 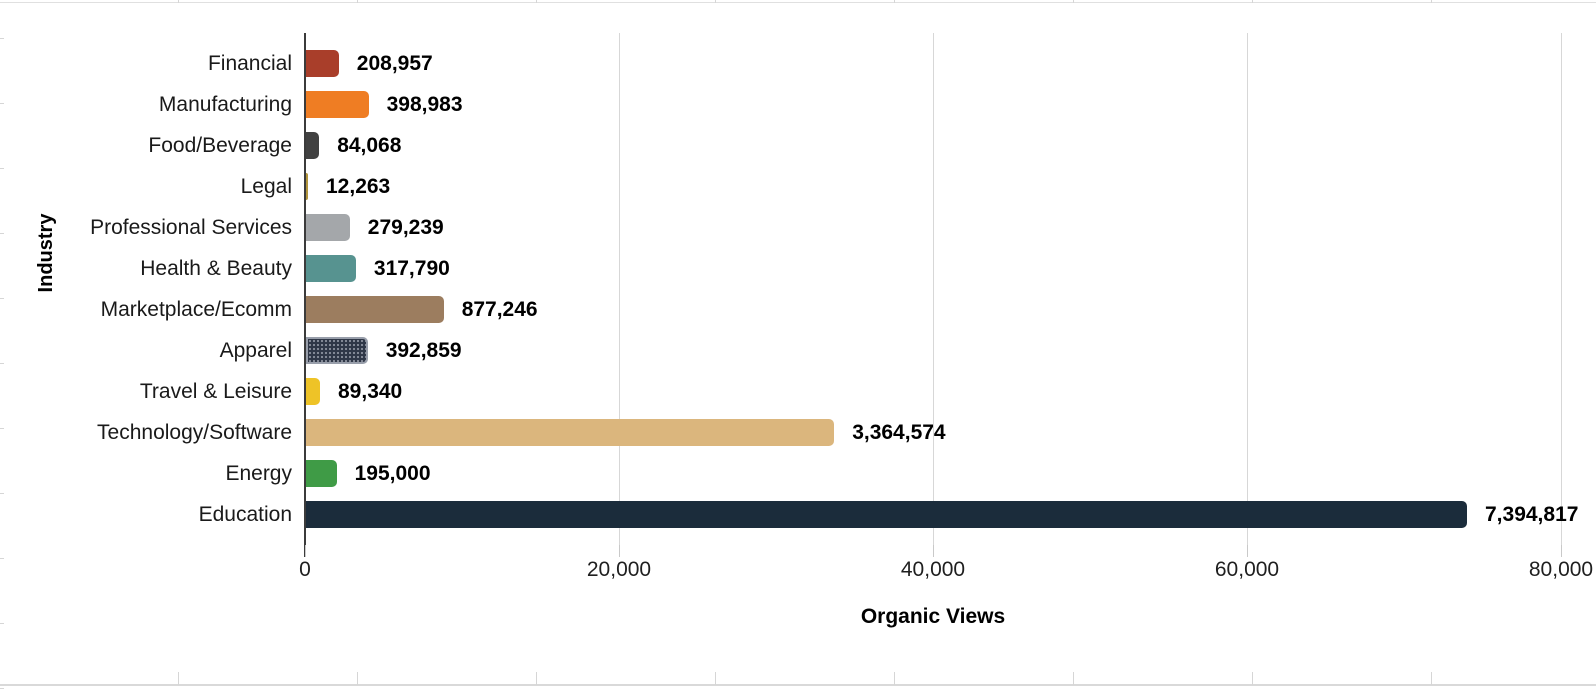 I want to click on value-label: 89,340, so click(x=370, y=391).